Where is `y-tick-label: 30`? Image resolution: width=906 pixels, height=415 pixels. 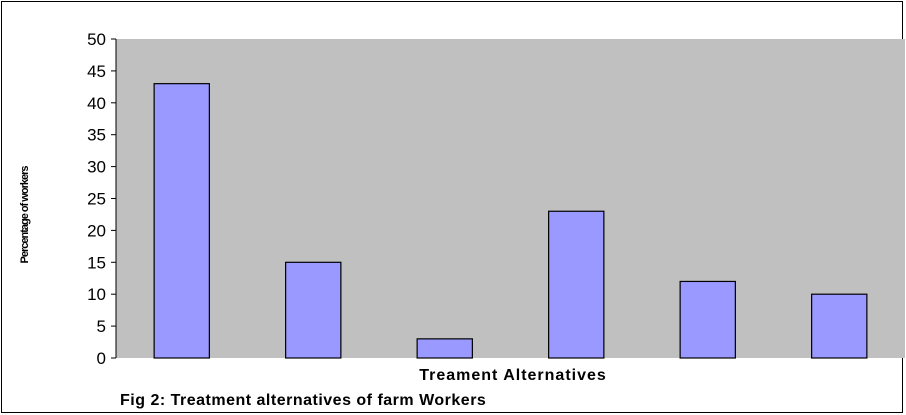
y-tick-label: 30 is located at coordinates (96, 167).